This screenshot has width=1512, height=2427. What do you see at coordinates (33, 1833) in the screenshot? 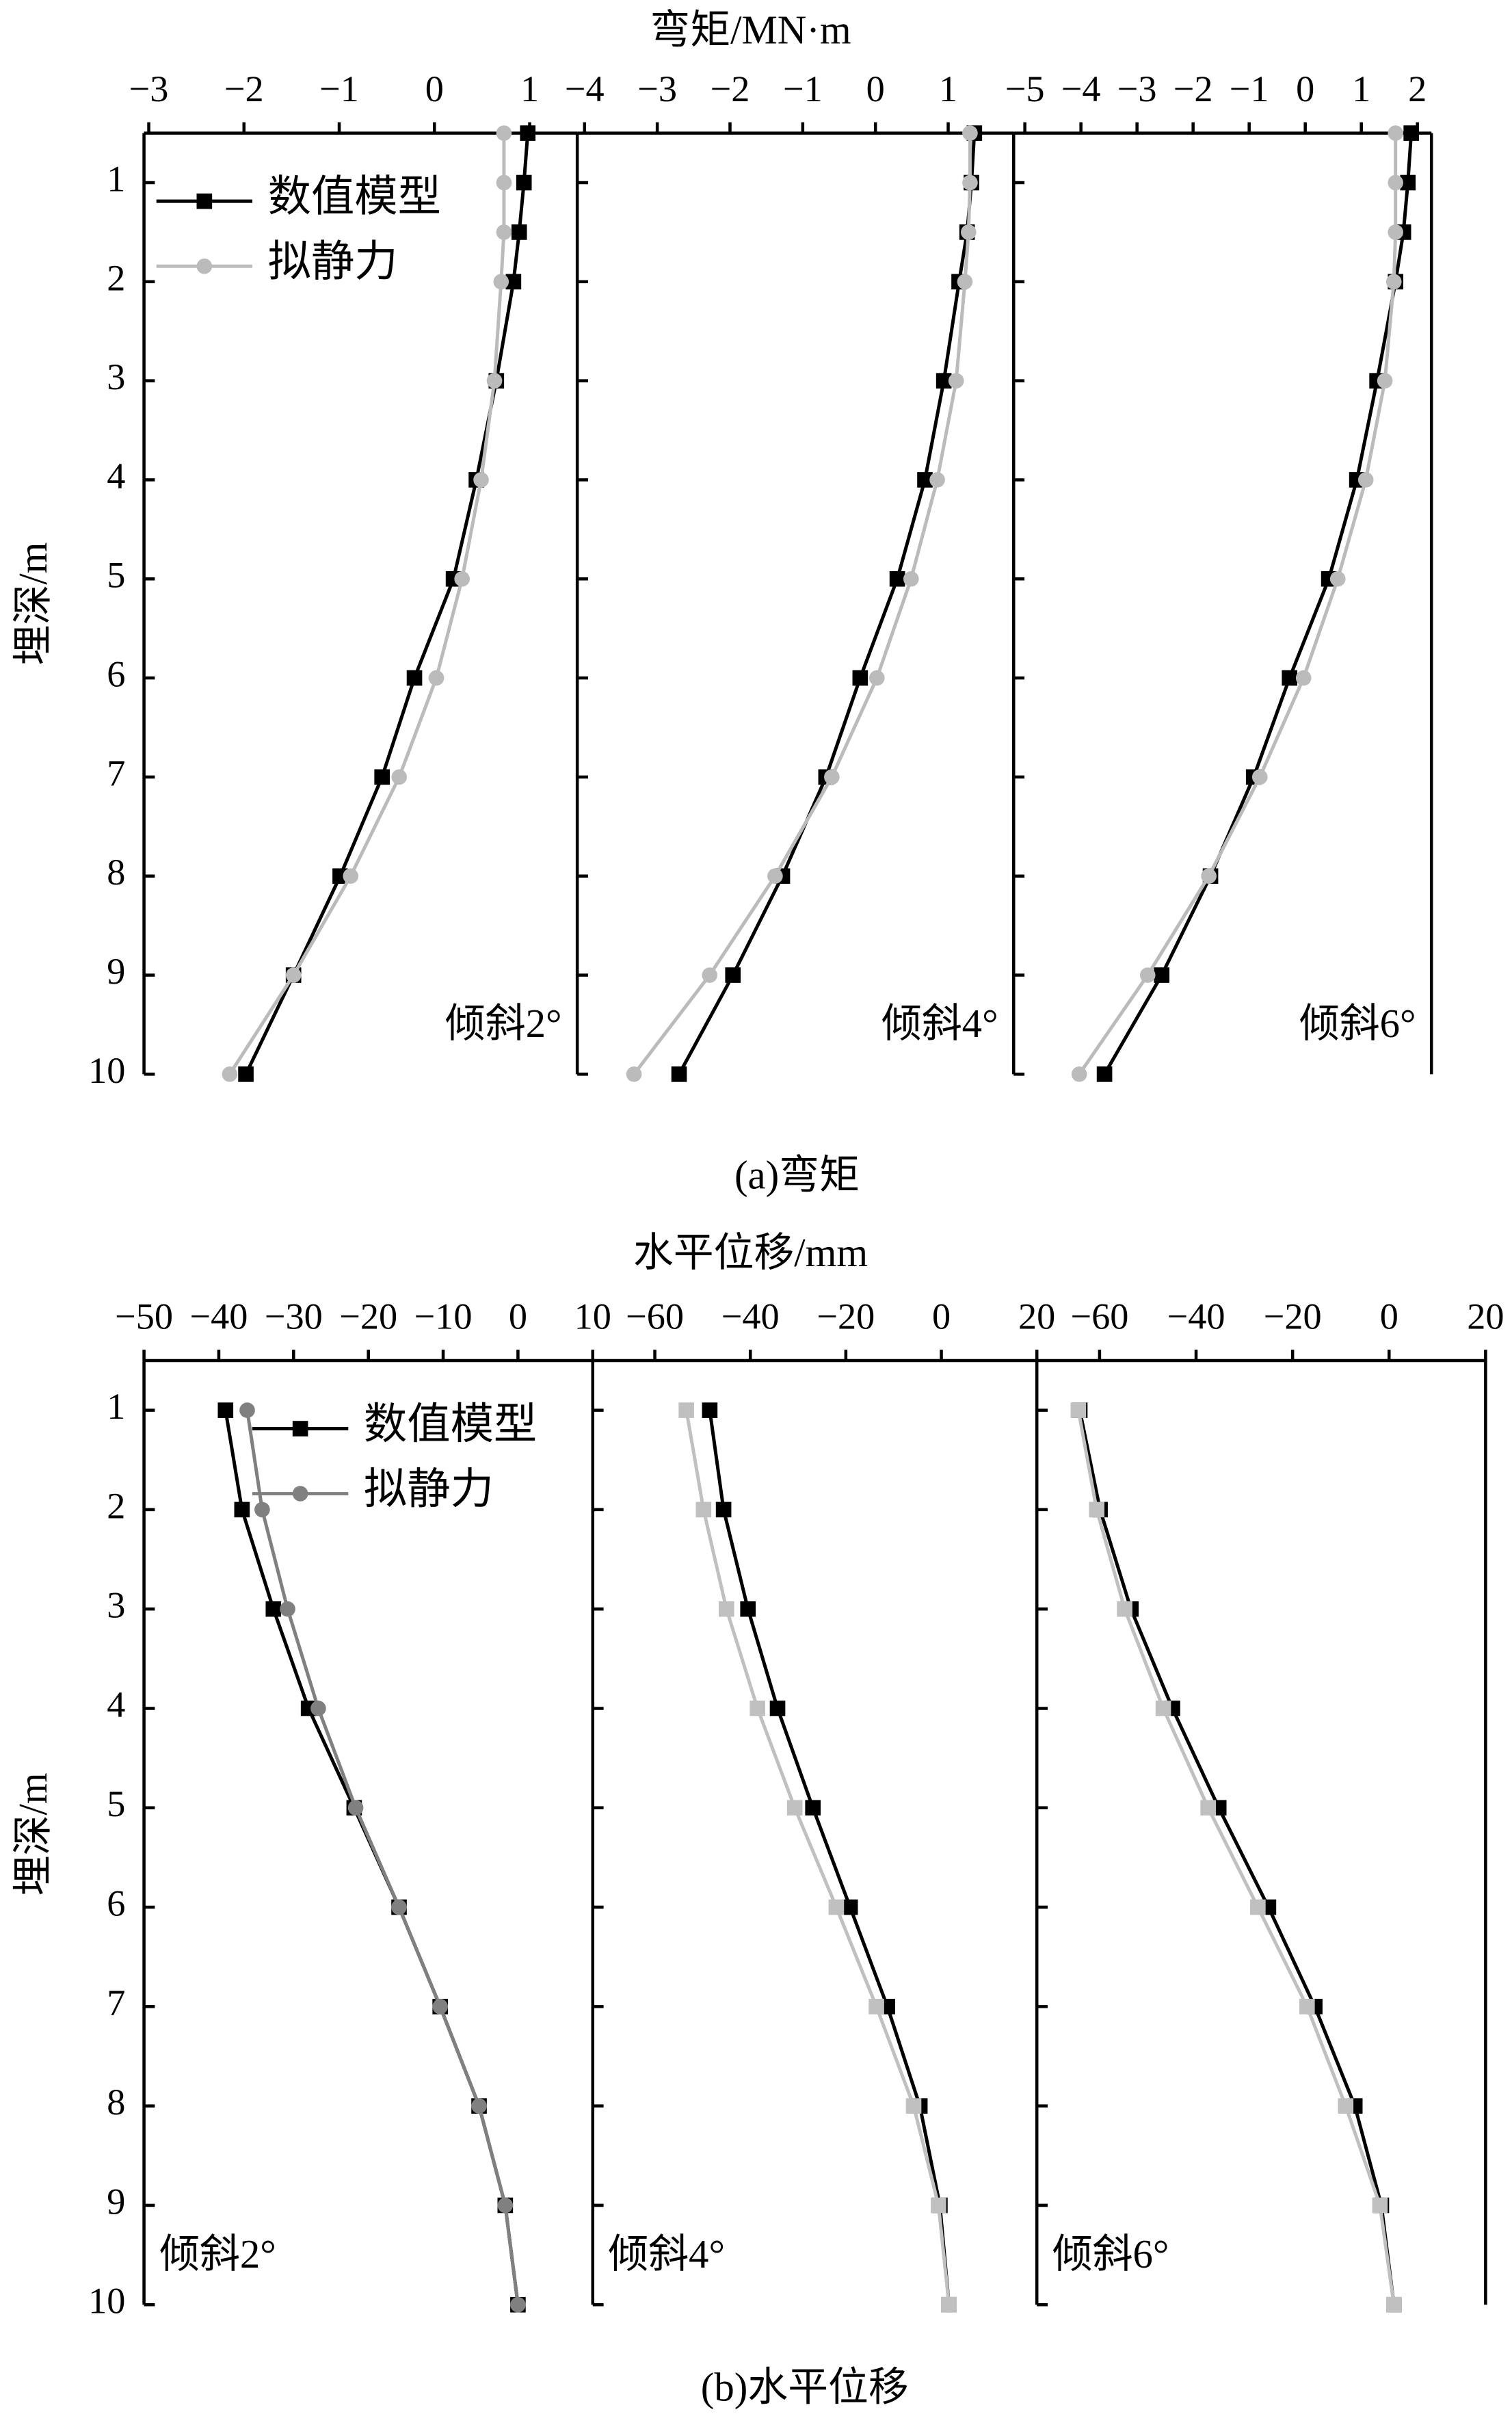
I see `y-axis-label: 埋深/m` at bounding box center [33, 1833].